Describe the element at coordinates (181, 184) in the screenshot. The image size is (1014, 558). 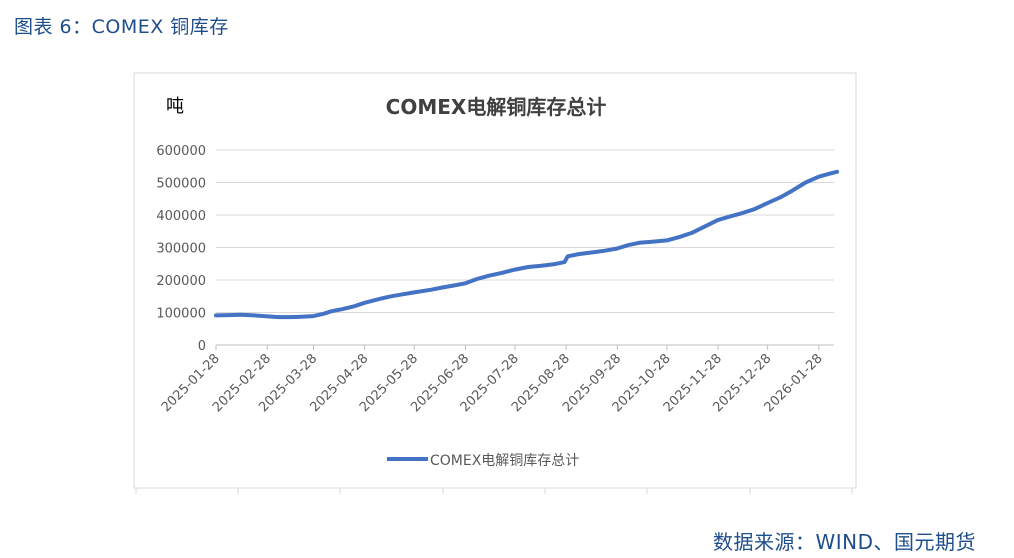
I see `y-tick-label: 500000` at that location.